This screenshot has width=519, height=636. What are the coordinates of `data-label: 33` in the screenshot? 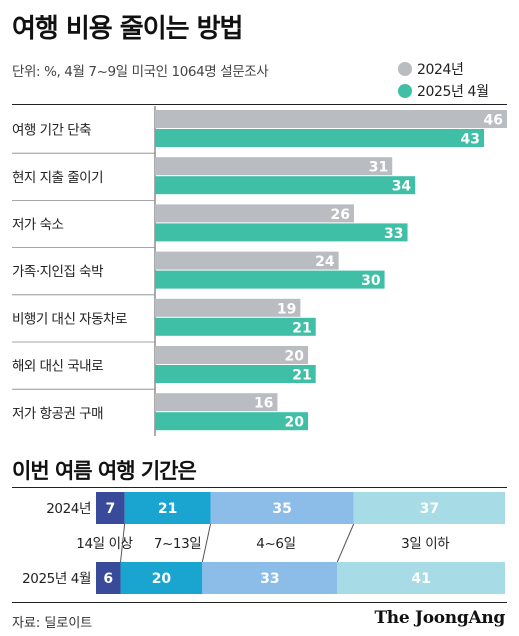 It's located at (393, 234).